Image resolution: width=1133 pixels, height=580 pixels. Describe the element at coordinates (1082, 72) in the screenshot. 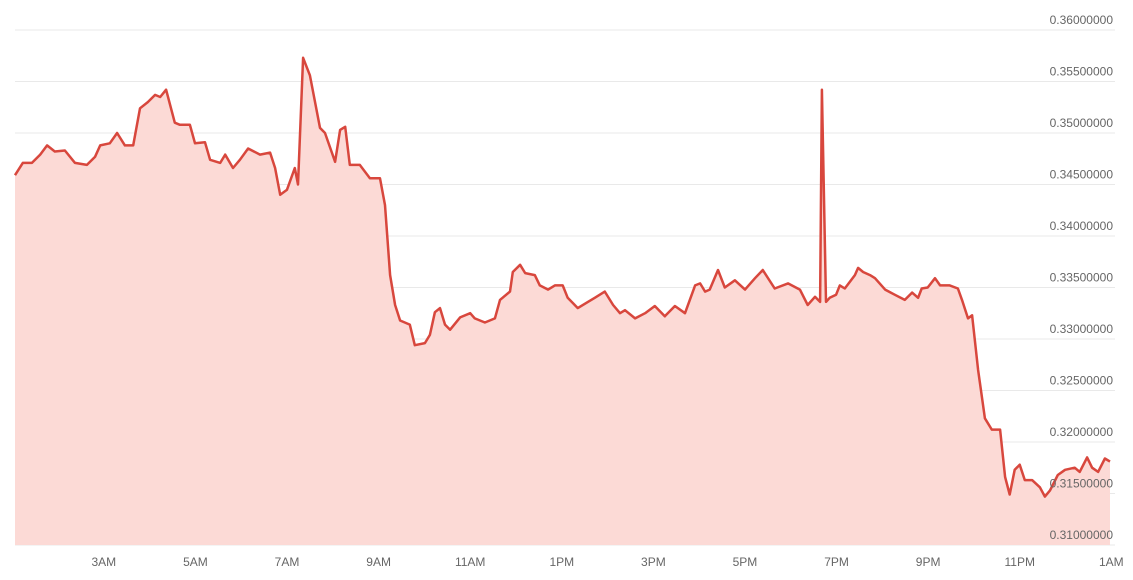

I see `y-tick-label: 0.35500000` at that location.